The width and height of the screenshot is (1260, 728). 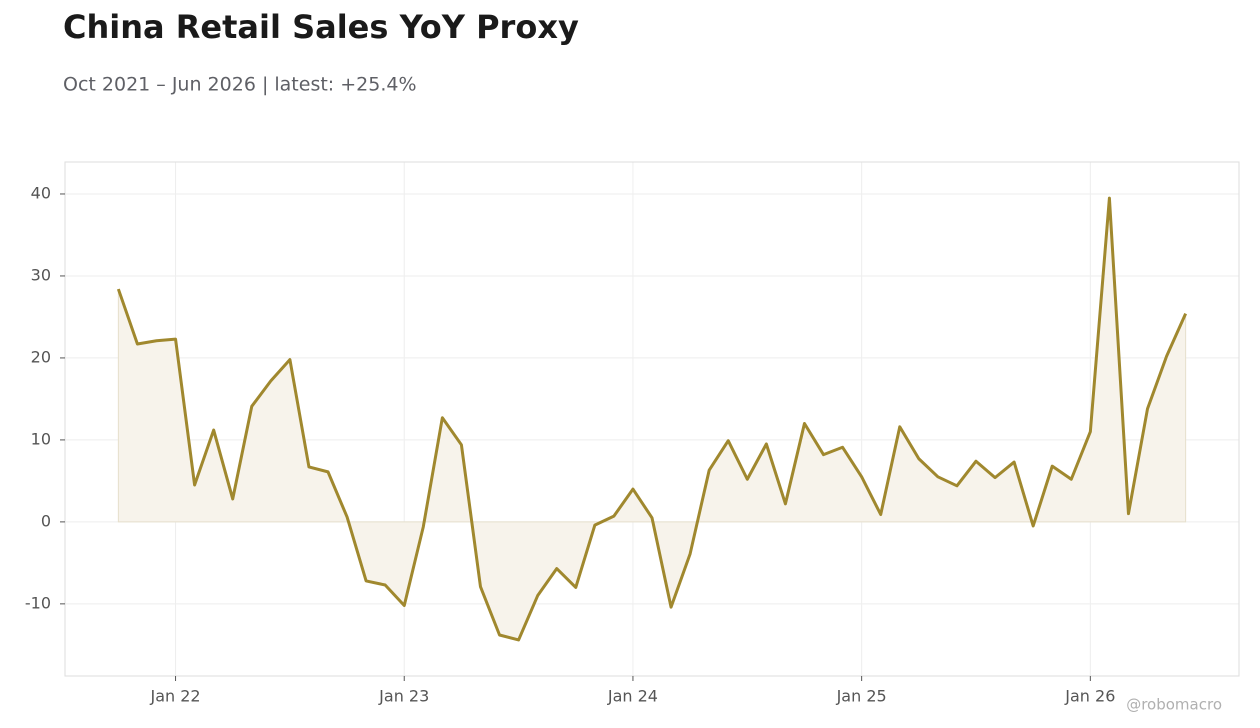 I want to click on y-tick-label: -10, so click(x=38, y=602).